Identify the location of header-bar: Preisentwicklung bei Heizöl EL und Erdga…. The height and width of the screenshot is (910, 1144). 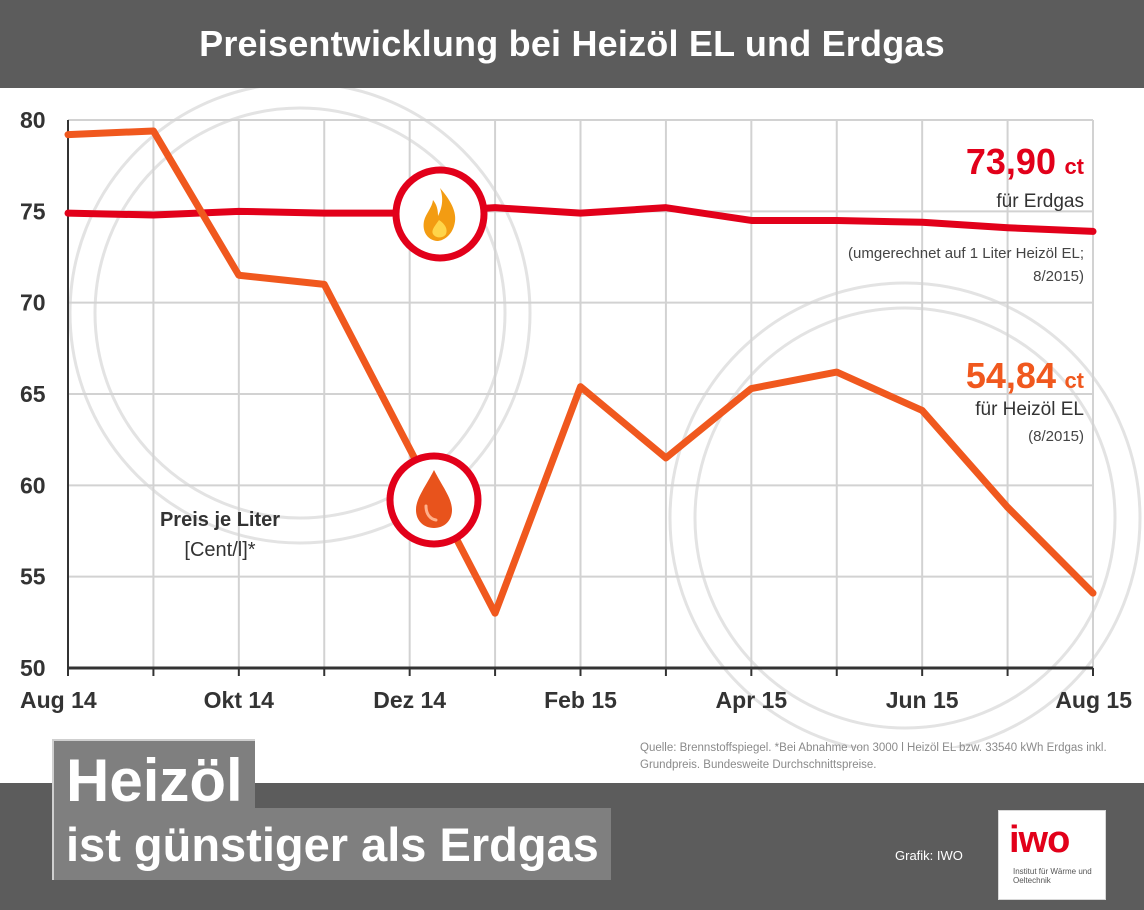
(572, 44).